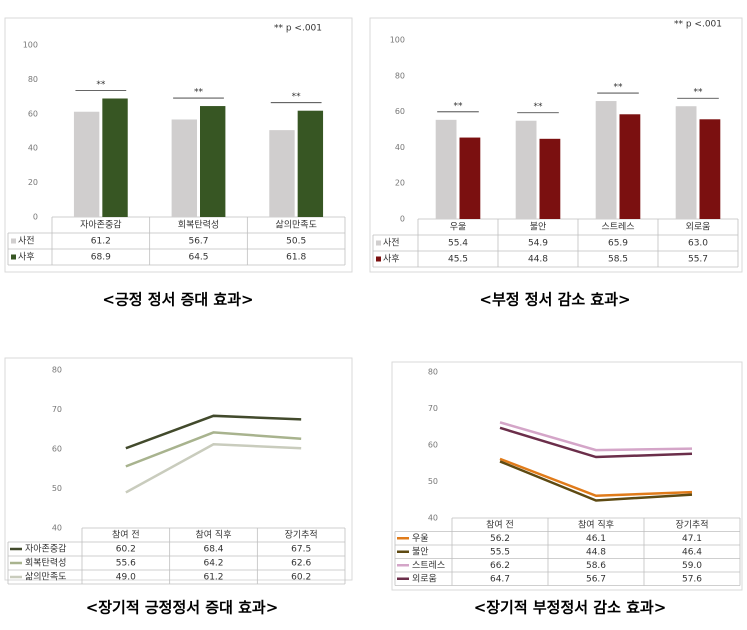 This screenshot has width=747, height=630. I want to click on table-value: 63.0, so click(698, 244).